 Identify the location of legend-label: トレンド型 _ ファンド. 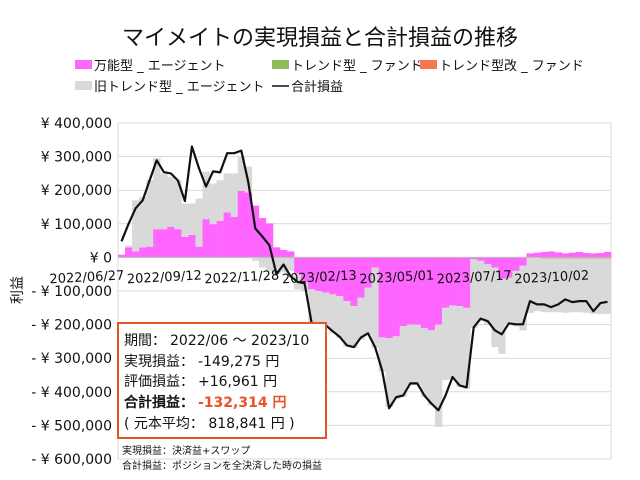
(357, 66).